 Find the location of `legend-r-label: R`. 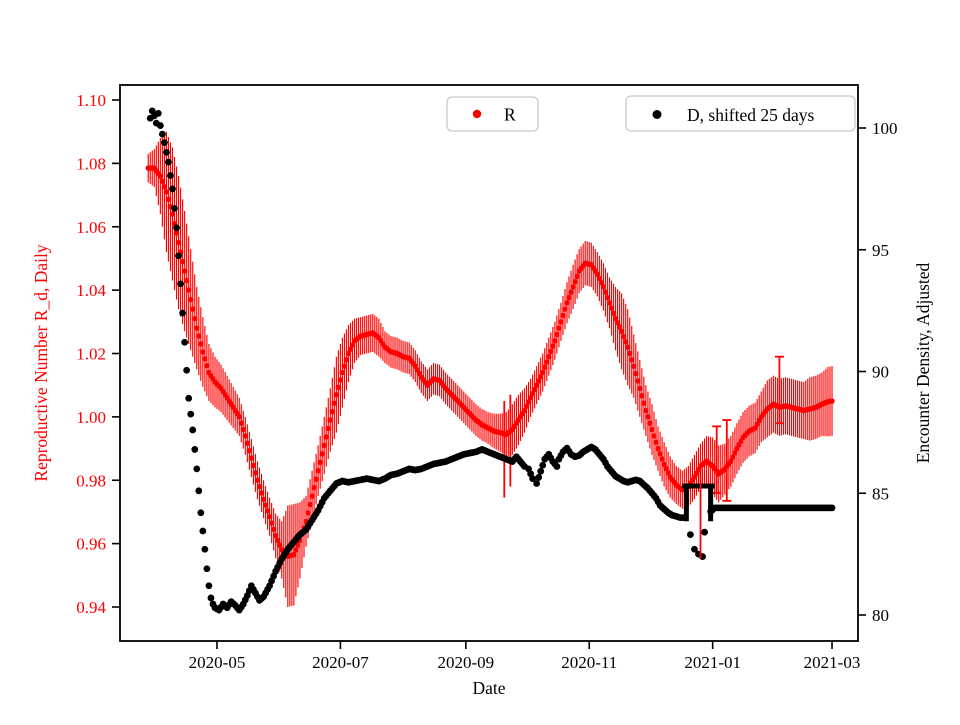

legend-r-label: R is located at coordinates (510, 115).